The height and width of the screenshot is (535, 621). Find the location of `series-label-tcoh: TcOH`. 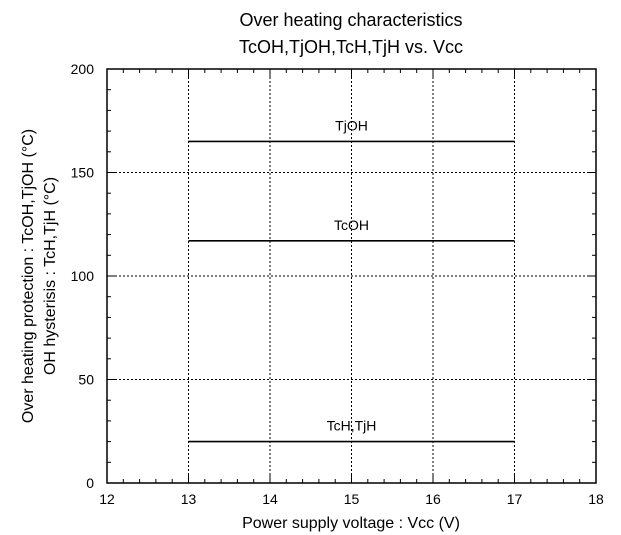

series-label-tcoh: TcOH is located at coordinates (351, 225).